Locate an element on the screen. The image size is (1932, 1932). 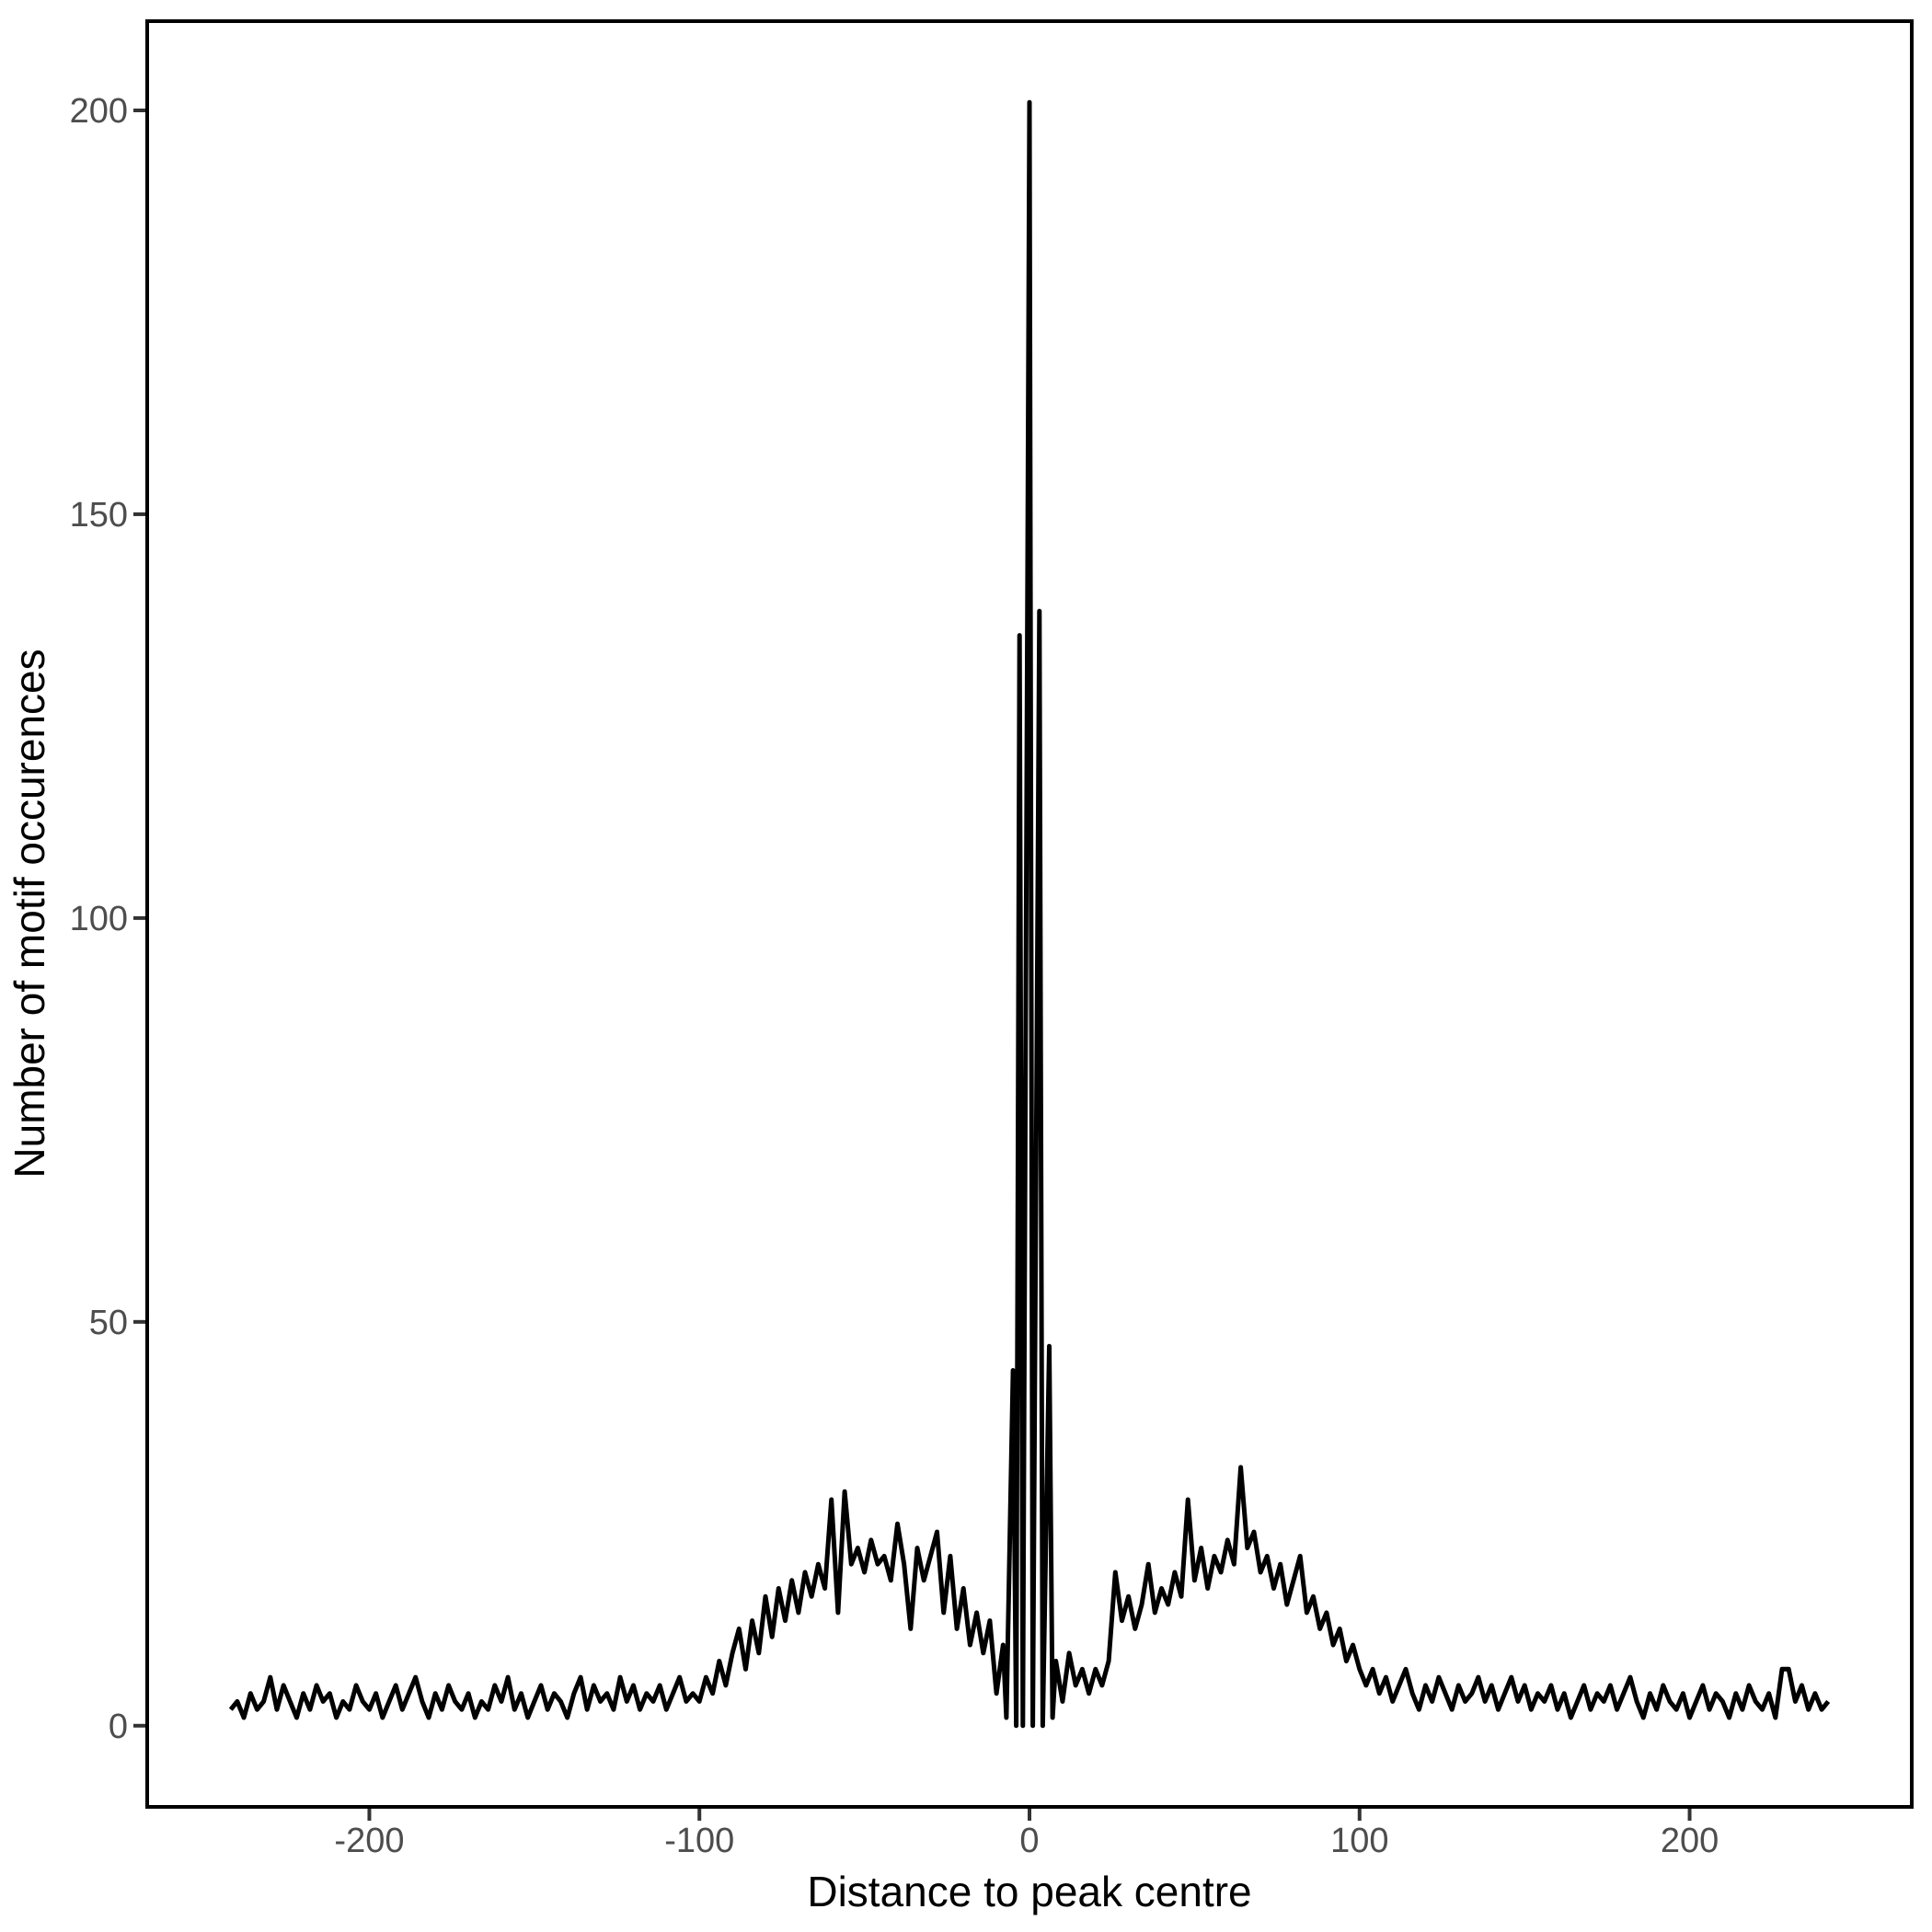
y-tick-label: 100 is located at coordinates (99, 919).